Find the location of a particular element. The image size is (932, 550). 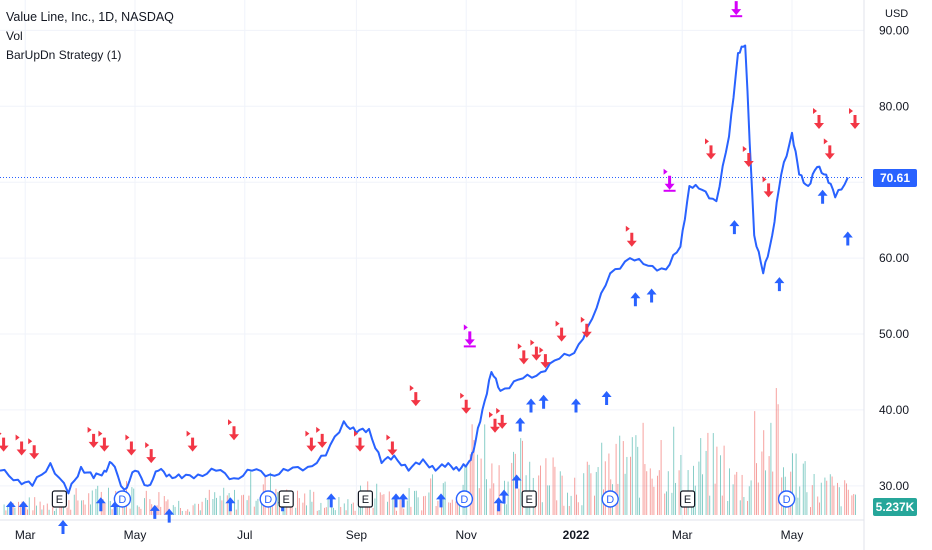

strategy-indicator-label: BarUpDn Strategy (1) is located at coordinates (64, 55).